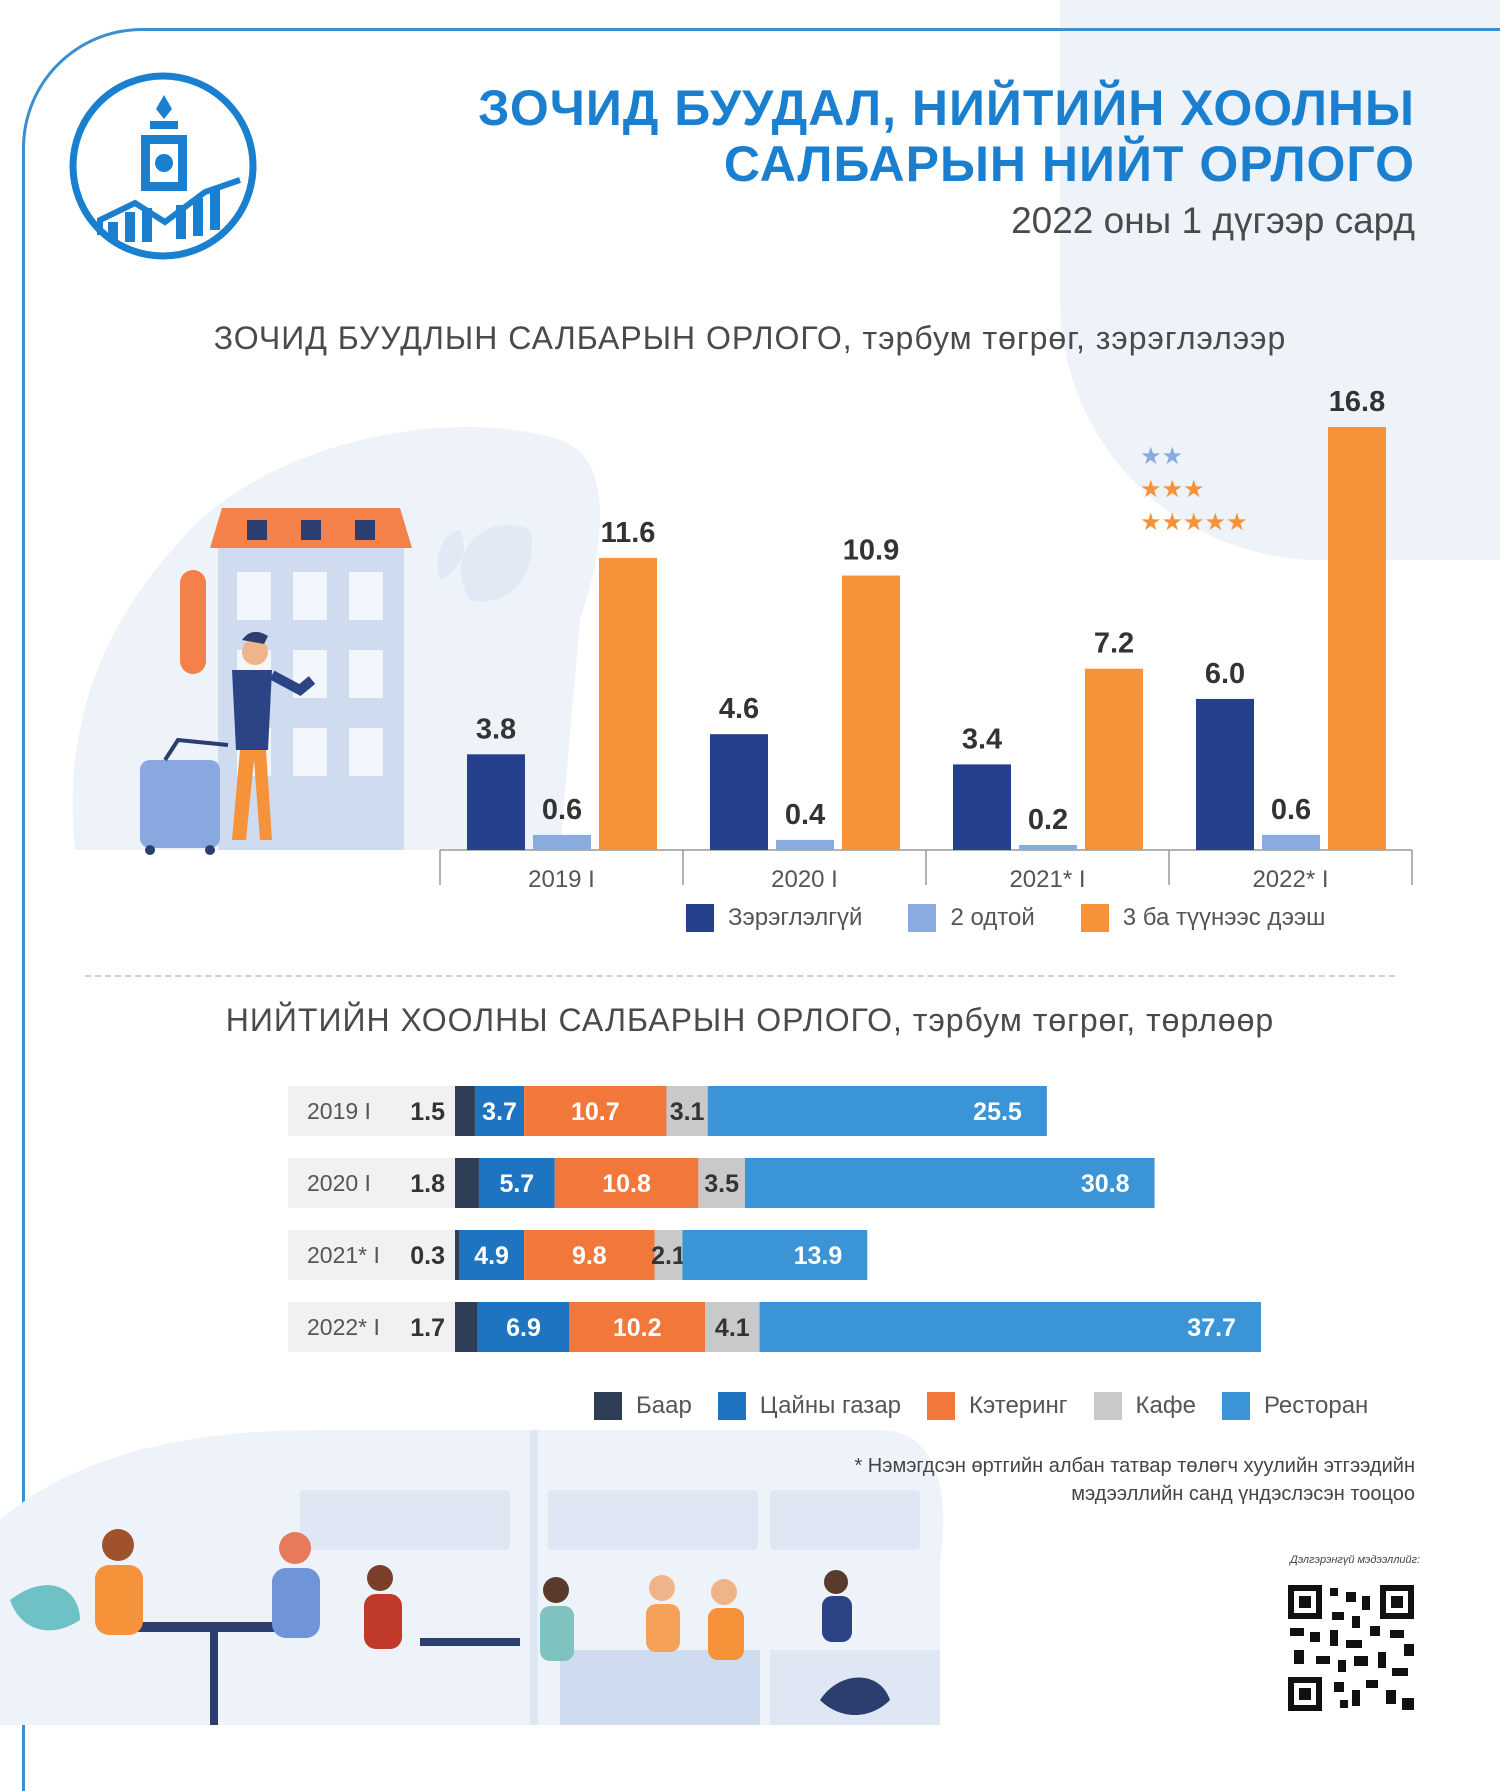 The height and width of the screenshot is (1791, 1500). Describe the element at coordinates (818, 1256) in the screenshot. I see `segment-label: 13.9` at that location.